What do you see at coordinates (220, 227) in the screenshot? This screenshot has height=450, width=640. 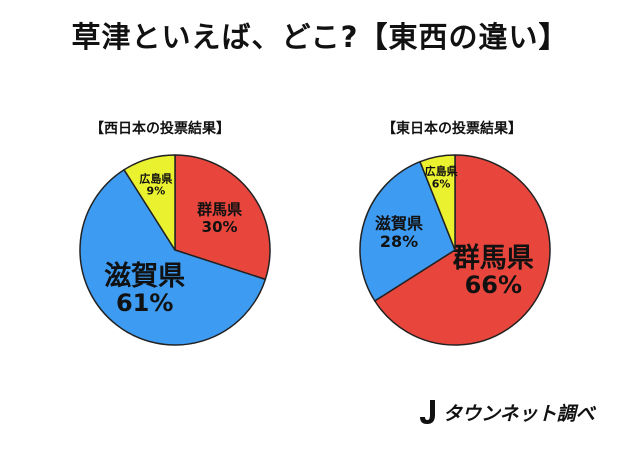 I see `slice-percent-label: 30%` at bounding box center [220, 227].